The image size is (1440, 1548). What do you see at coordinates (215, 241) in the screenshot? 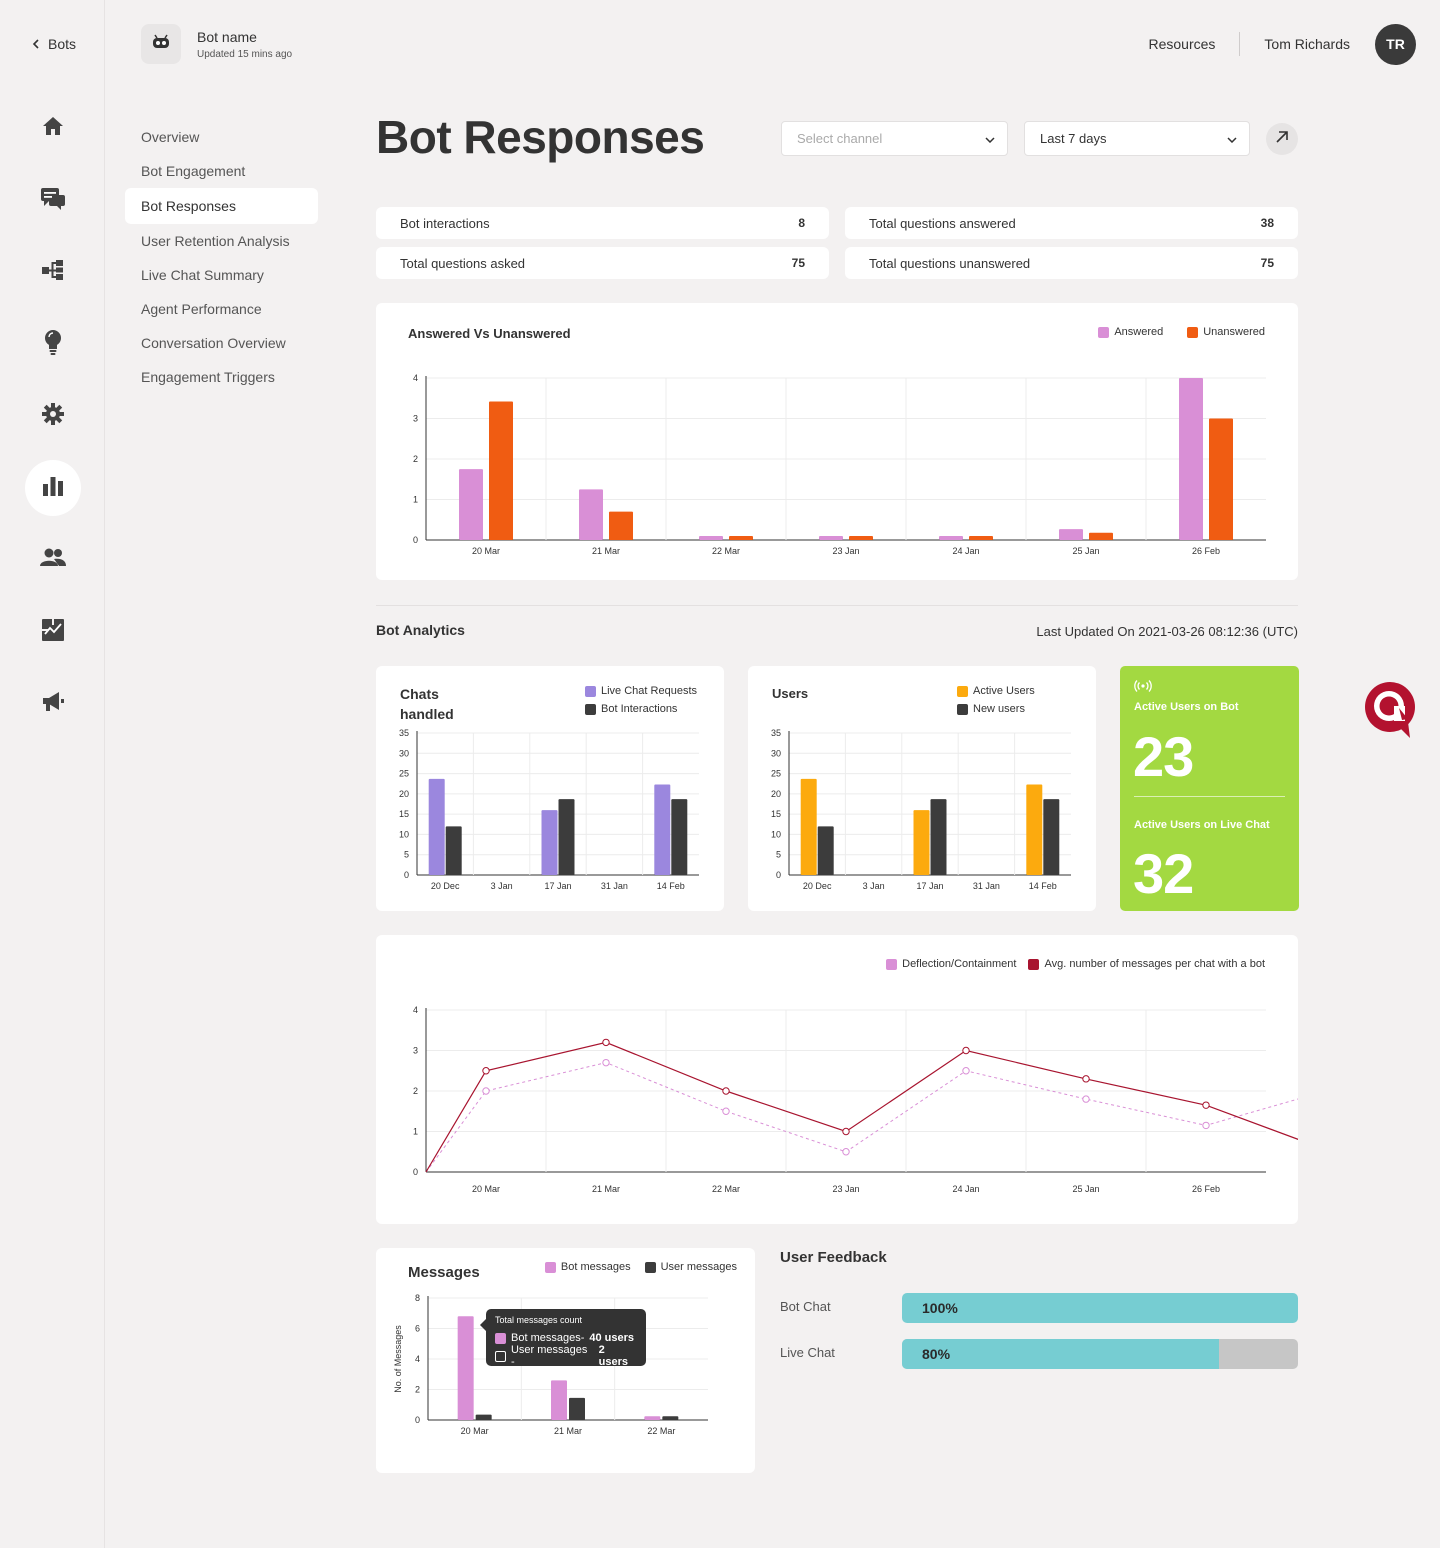
I see `sidenav-item-user-retention: User Retention Analysis` at bounding box center [215, 241].